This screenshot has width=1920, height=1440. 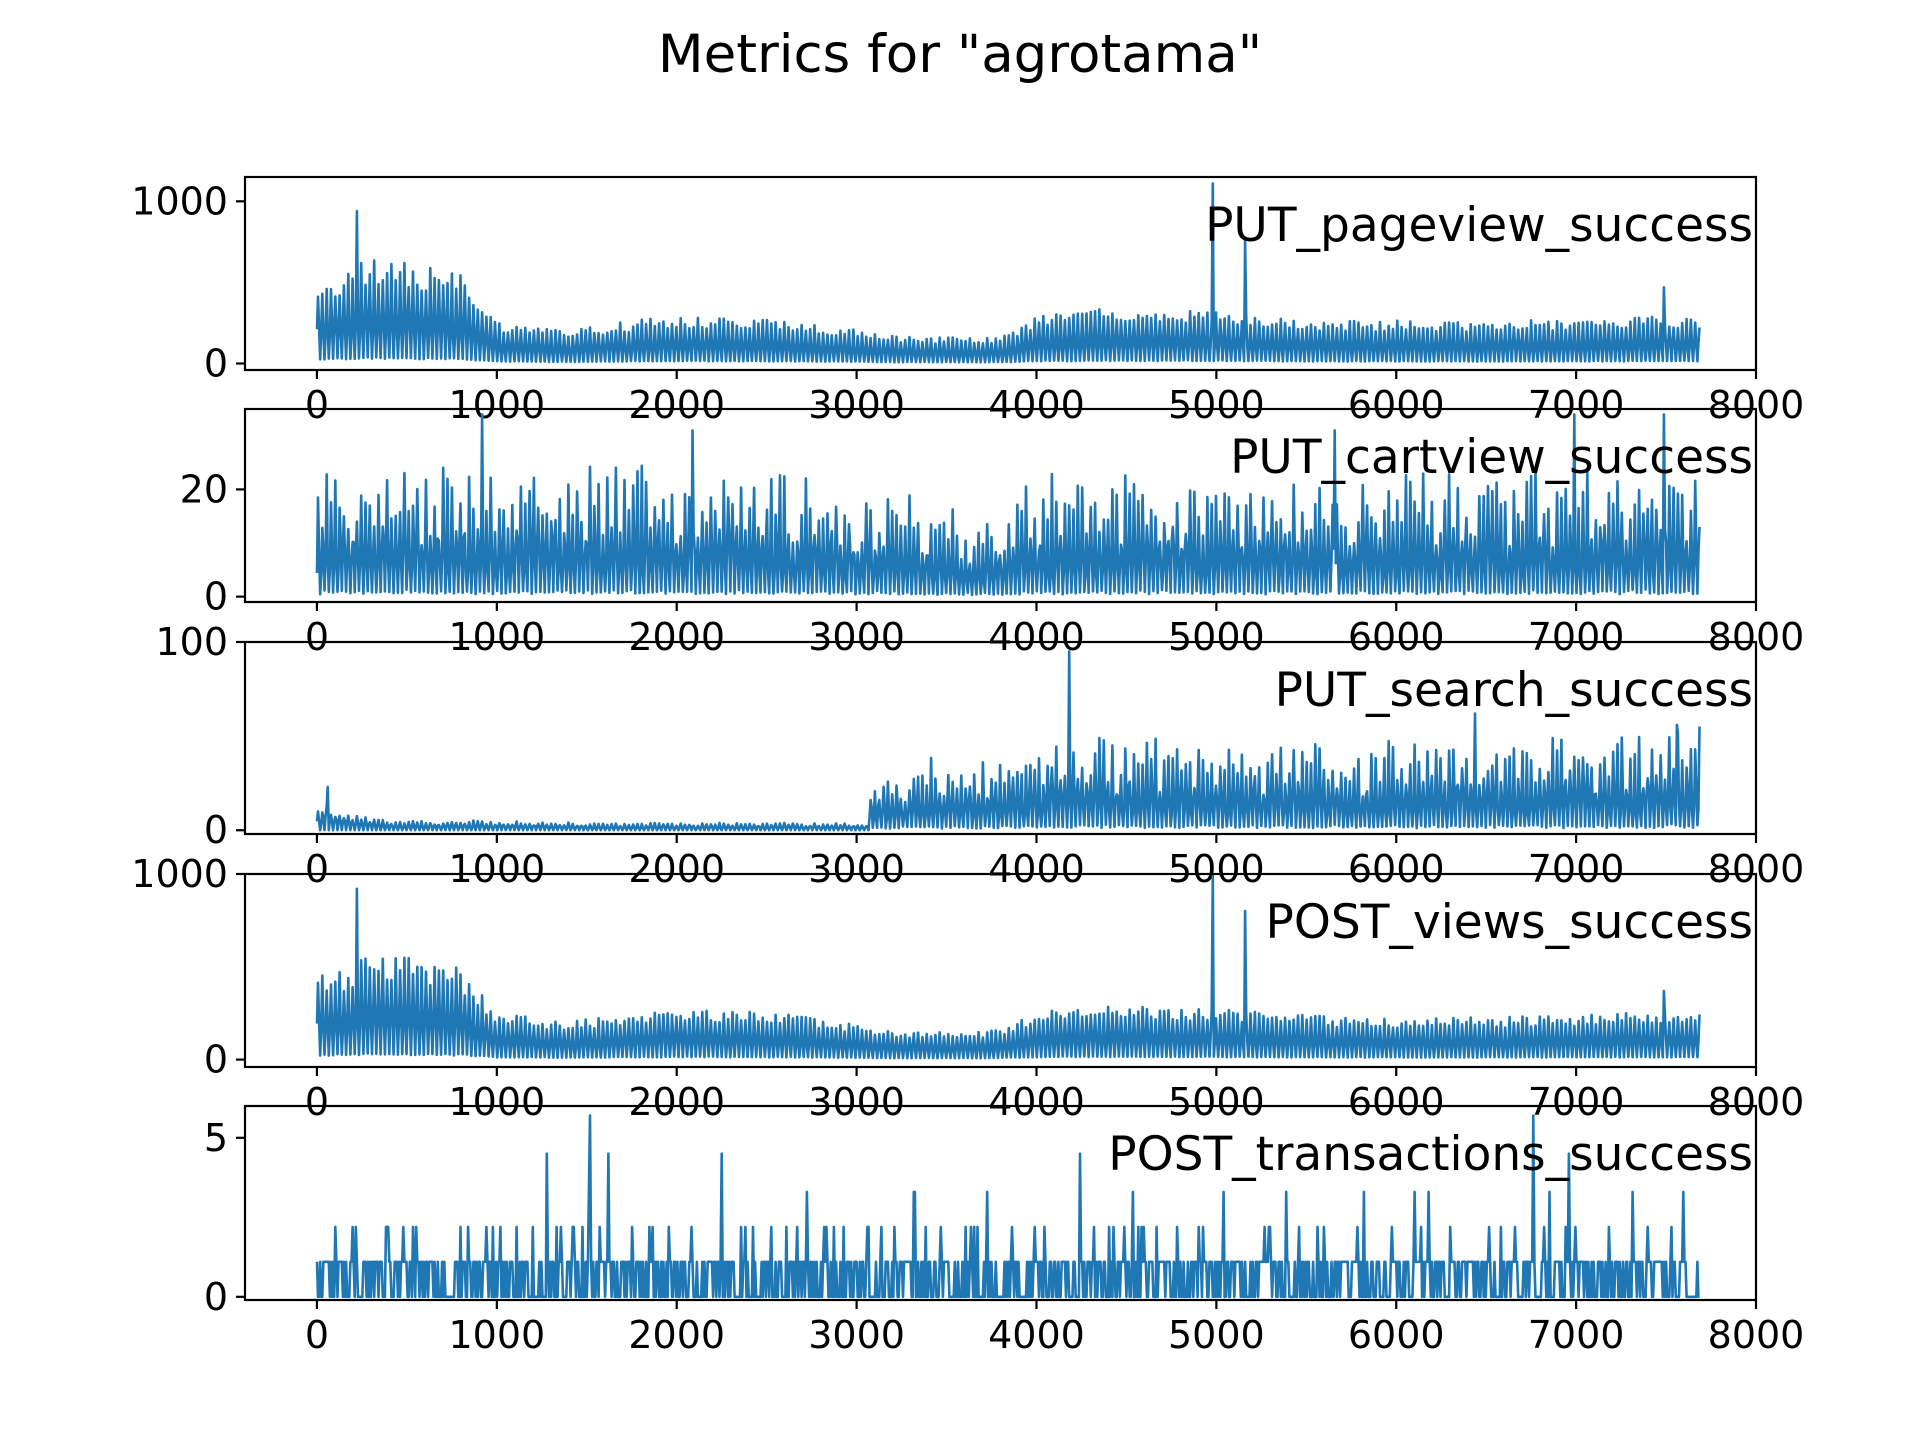 I want to click on panel-label-3: PUT_search_success, so click(x=1514, y=690).